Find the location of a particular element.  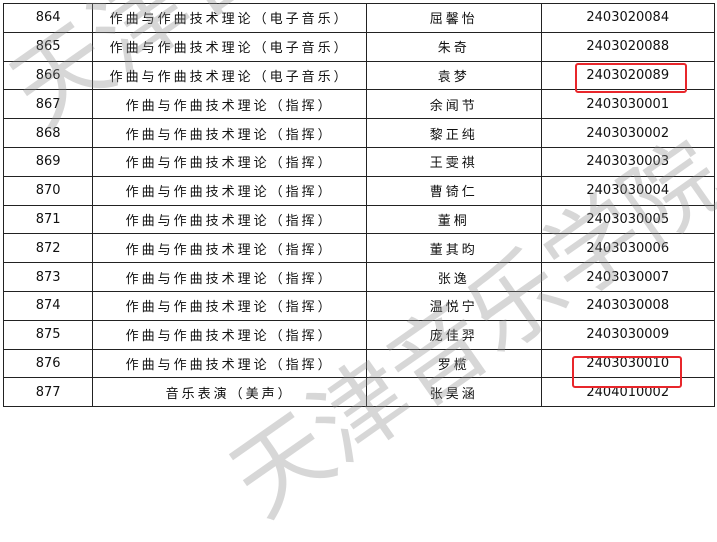

name-cell: 温悦宁 is located at coordinates (454, 305).